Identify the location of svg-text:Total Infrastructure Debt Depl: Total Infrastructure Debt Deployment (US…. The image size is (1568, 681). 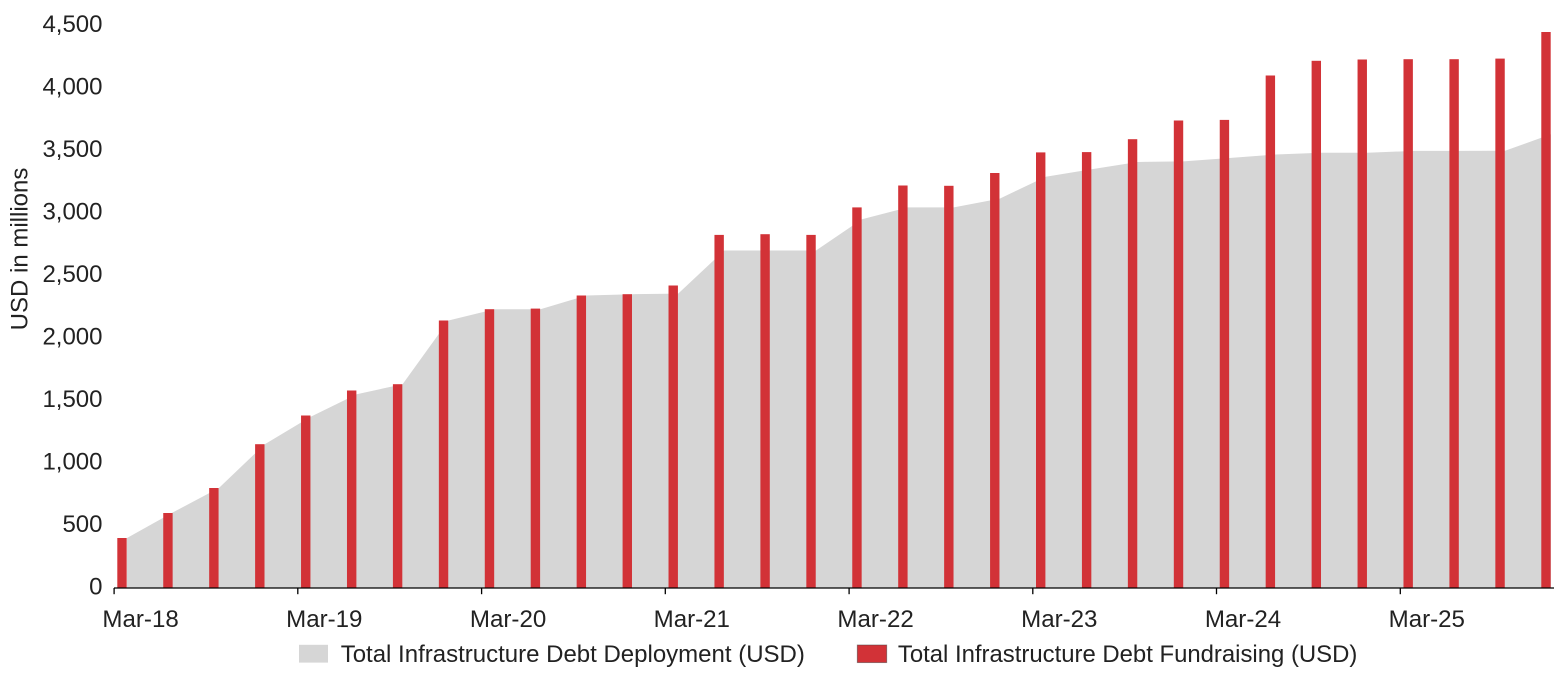
(573, 654).